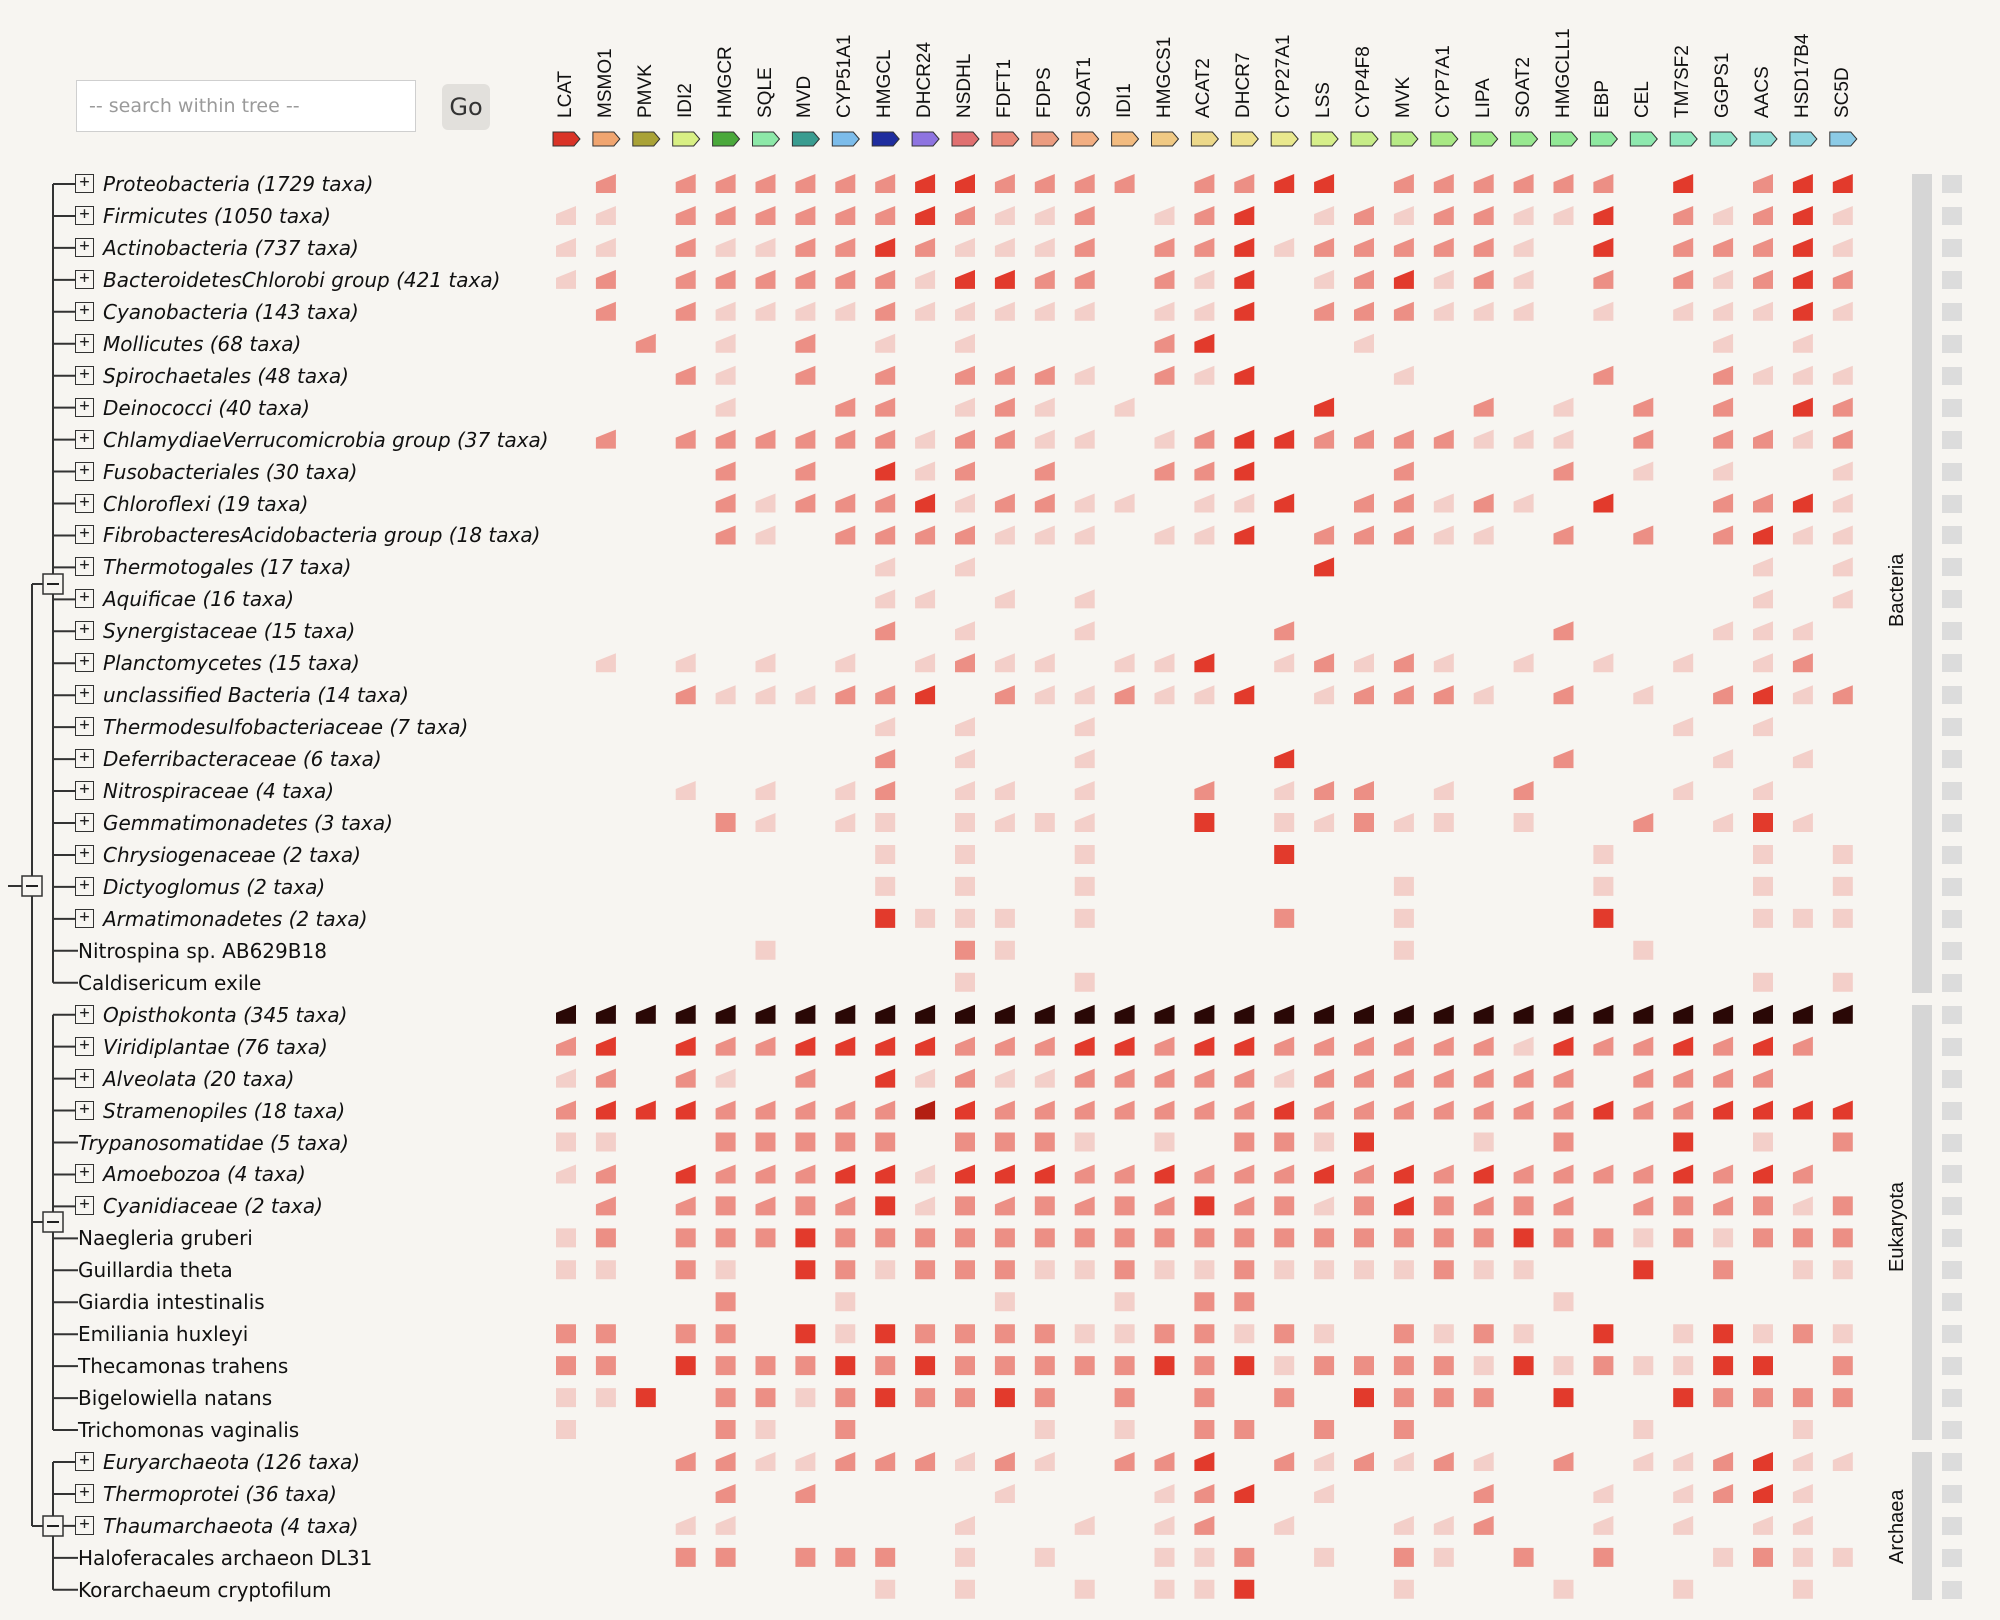 This screenshot has width=2000, height=1620. Describe the element at coordinates (215, 1046) in the screenshot. I see `taxon-label: Viridiplantae (76 taxa)` at that location.